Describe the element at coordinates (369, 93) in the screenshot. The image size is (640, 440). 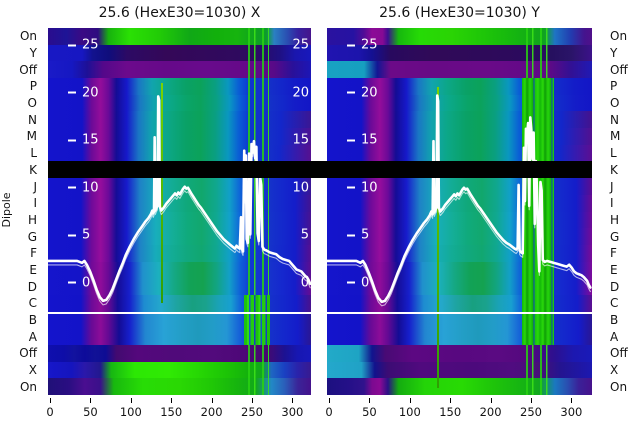
I see `value-tick-number: 20` at that location.